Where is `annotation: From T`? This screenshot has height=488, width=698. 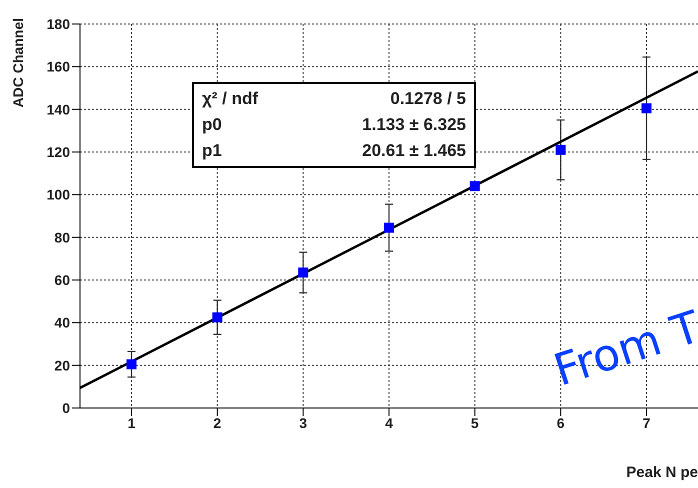
annotation: From T is located at coordinates (623, 349).